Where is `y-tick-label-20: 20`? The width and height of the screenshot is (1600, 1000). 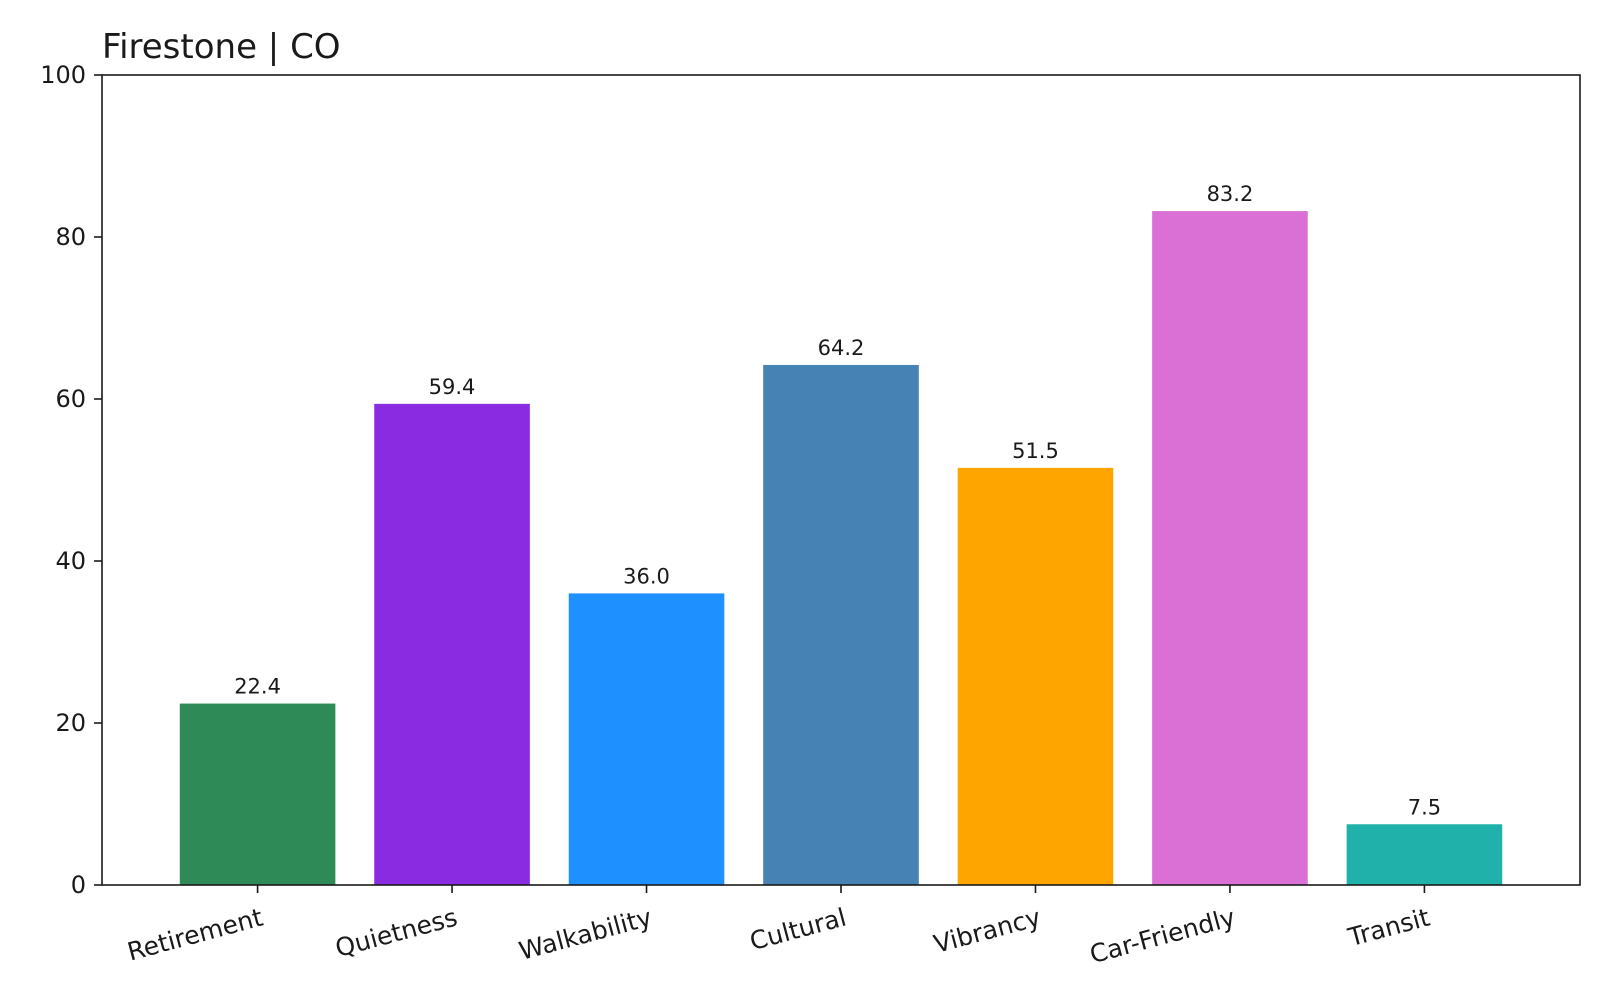
y-tick-label-20: 20 is located at coordinates (70, 723).